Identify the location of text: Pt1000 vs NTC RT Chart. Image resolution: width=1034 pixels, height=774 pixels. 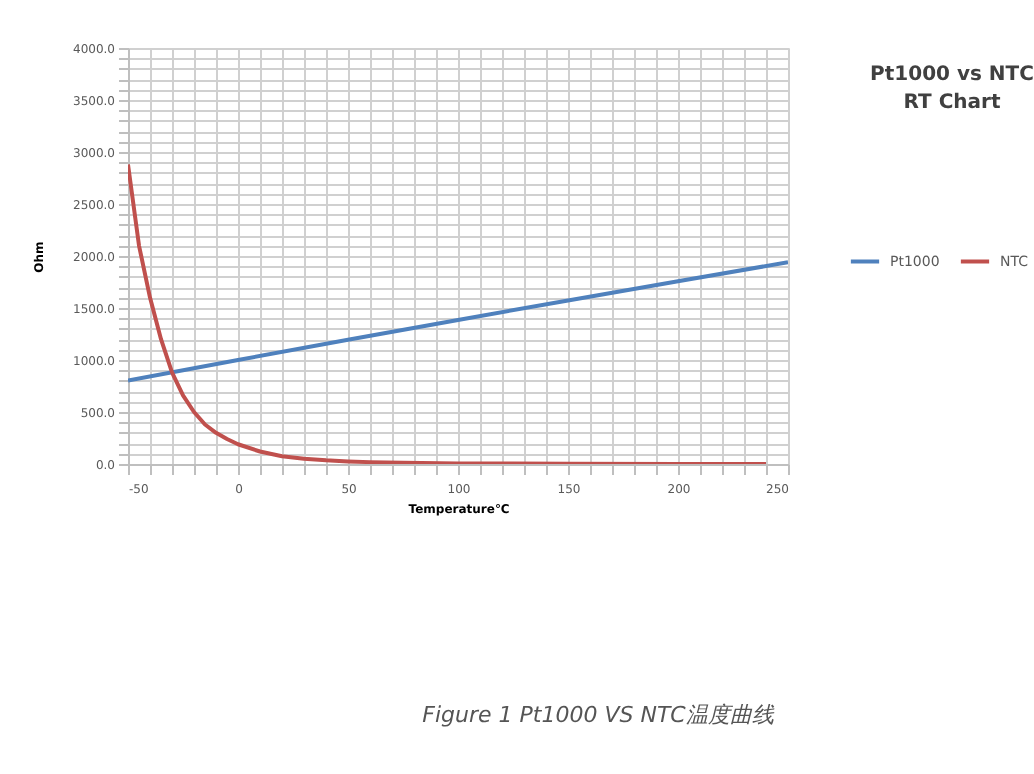
(952, 89).